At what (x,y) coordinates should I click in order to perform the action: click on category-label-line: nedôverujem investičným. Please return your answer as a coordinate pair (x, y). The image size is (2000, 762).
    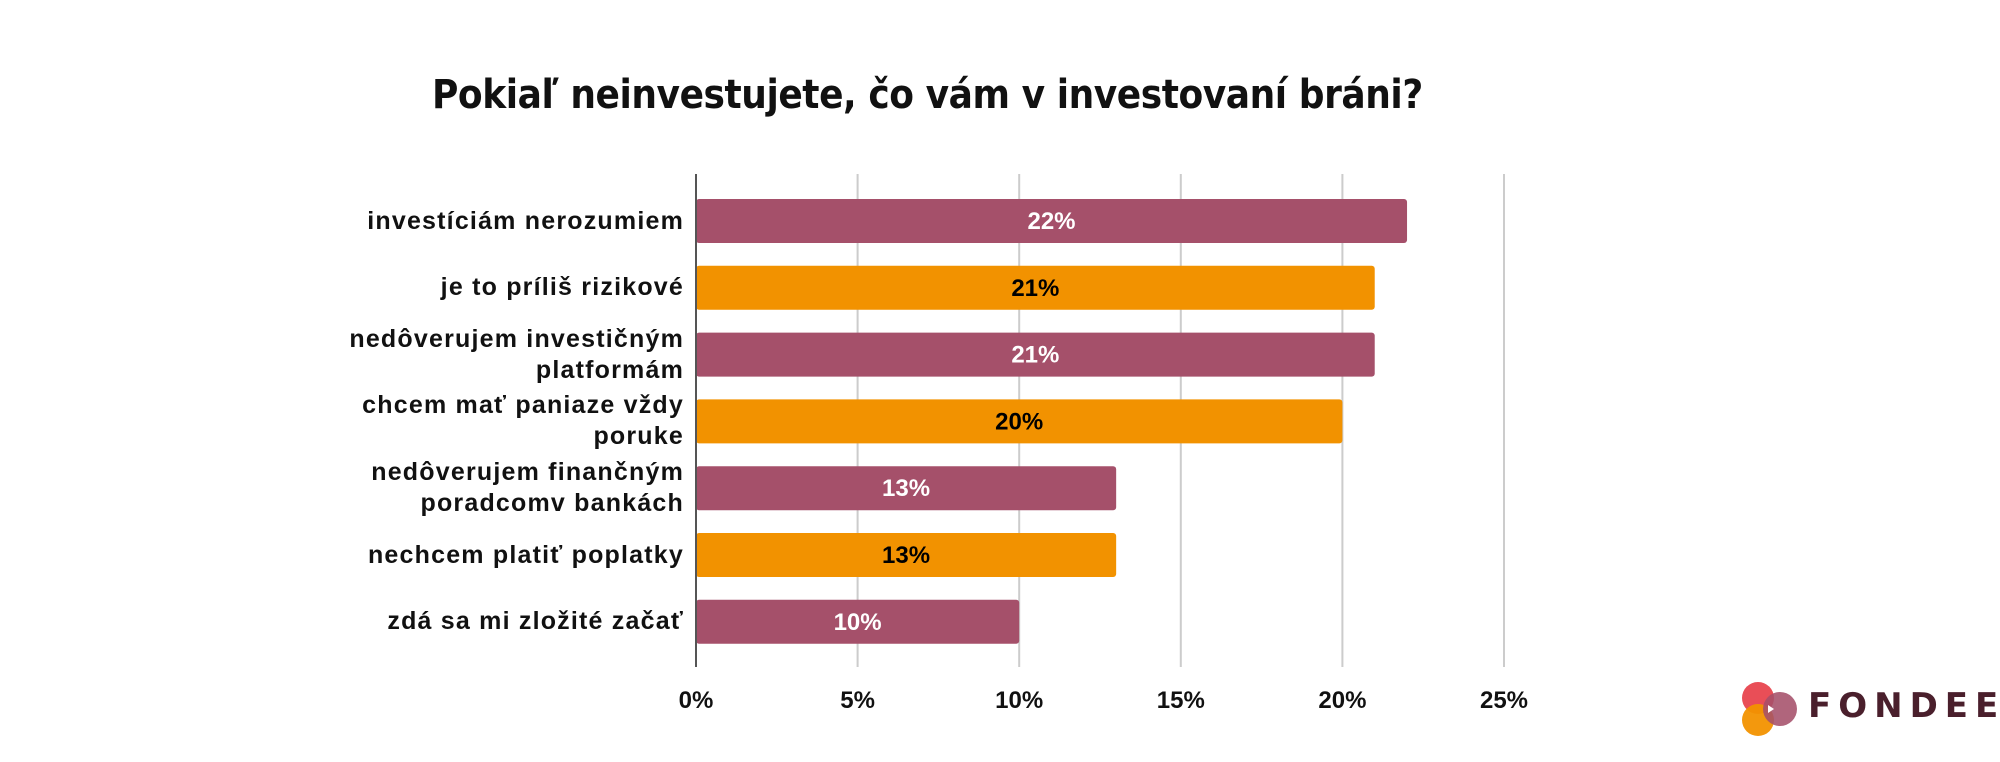
    Looking at the image, I should click on (516, 338).